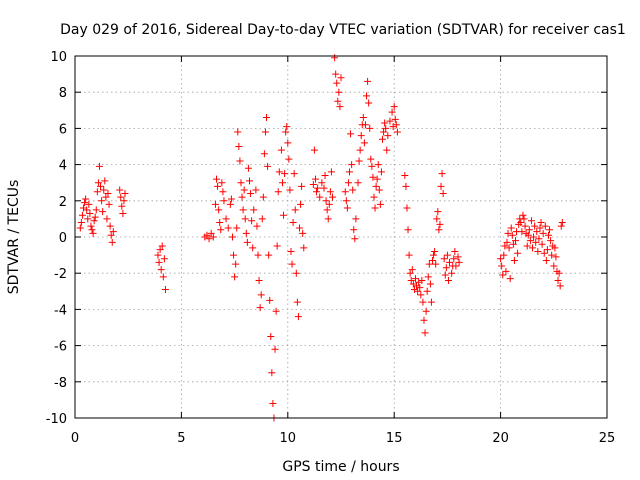  Describe the element at coordinates (63, 202) in the screenshot. I see `y-tick-label: 2` at that location.